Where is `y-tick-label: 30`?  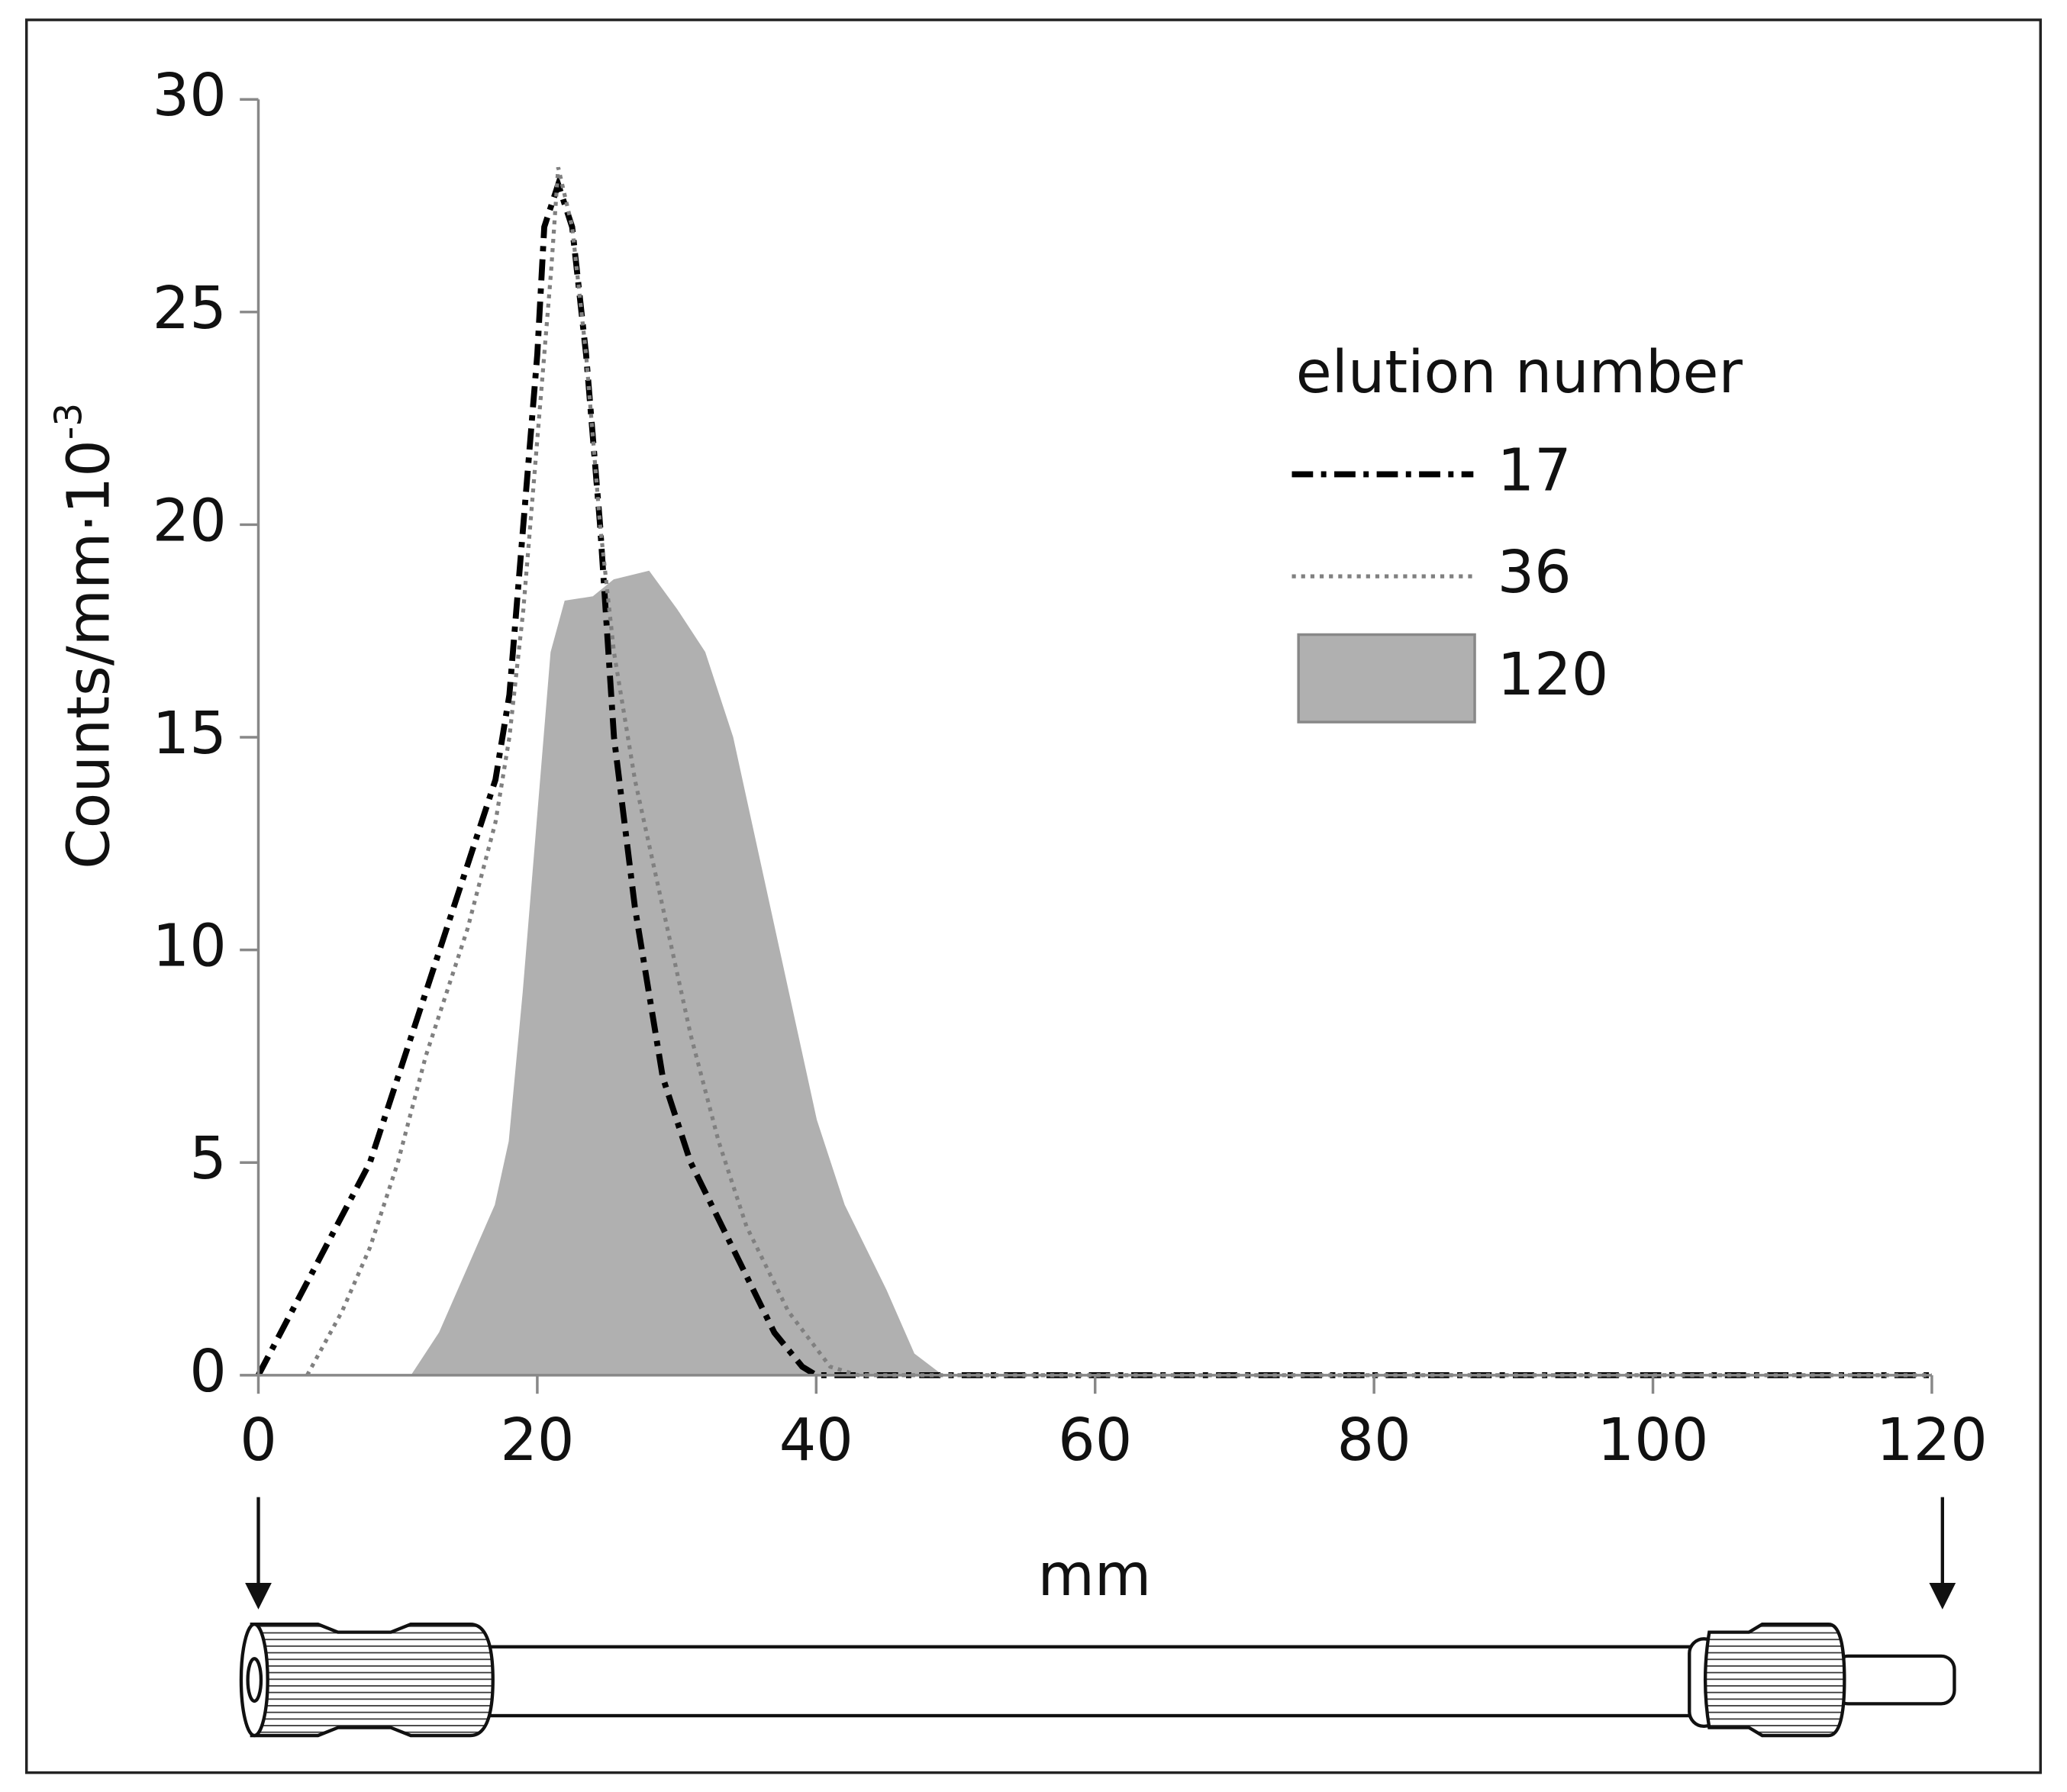 y-tick-label: 30 is located at coordinates (190, 96).